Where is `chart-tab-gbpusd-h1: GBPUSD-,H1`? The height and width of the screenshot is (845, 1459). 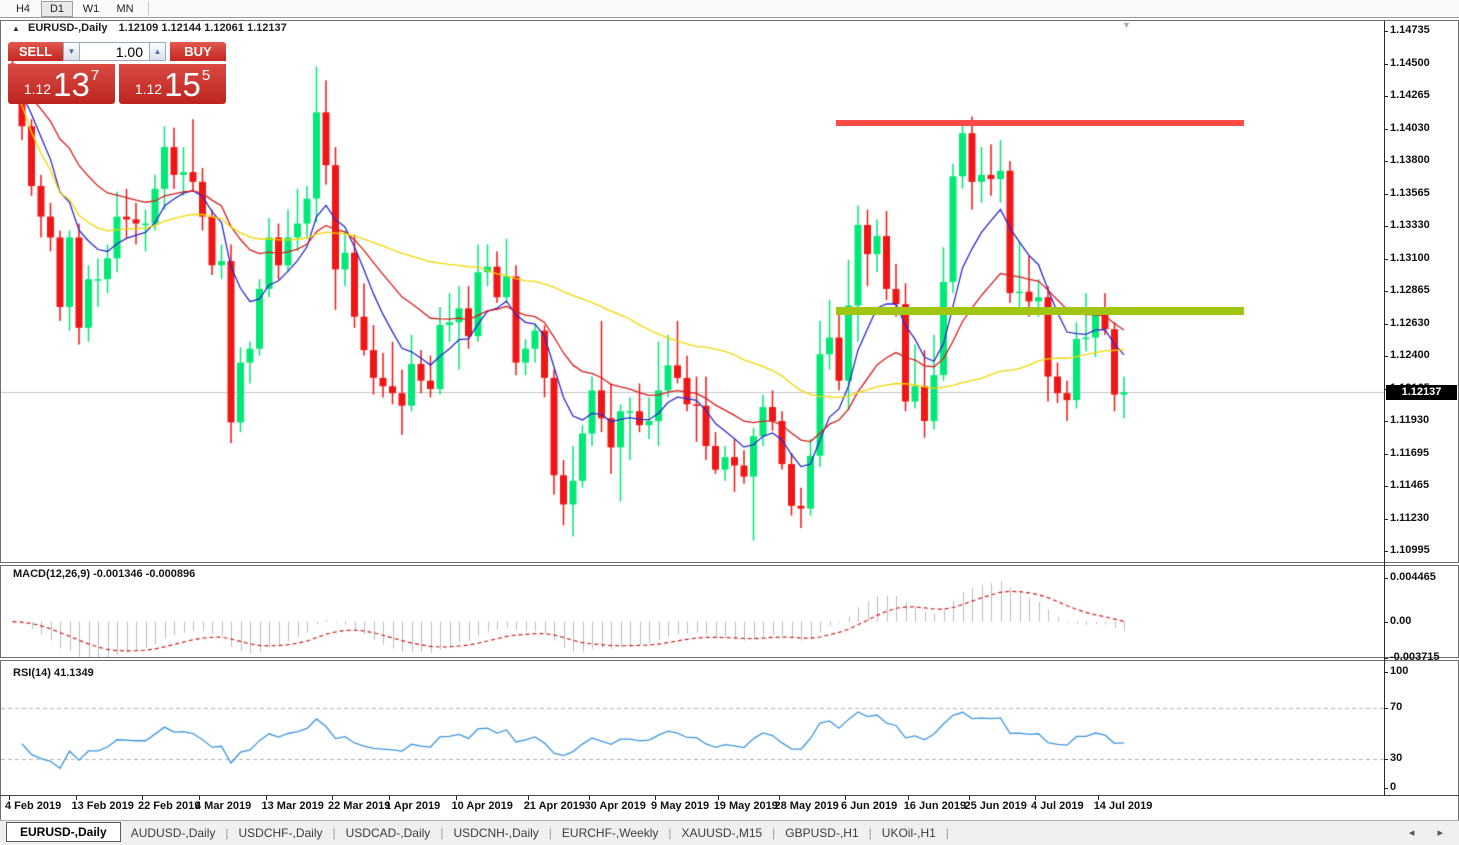 chart-tab-gbpusd-h1: GBPUSD-,H1 is located at coordinates (822, 833).